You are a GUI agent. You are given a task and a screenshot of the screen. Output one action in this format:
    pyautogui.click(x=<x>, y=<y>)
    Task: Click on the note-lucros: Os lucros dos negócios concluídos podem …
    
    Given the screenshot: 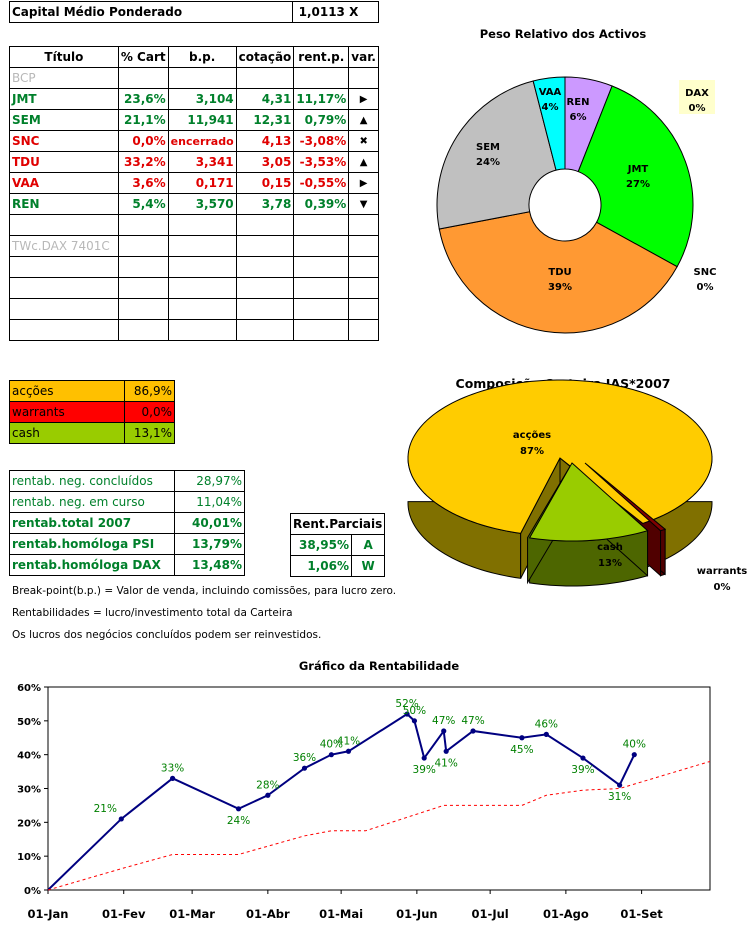 What is the action you would take?
    pyautogui.click(x=167, y=635)
    